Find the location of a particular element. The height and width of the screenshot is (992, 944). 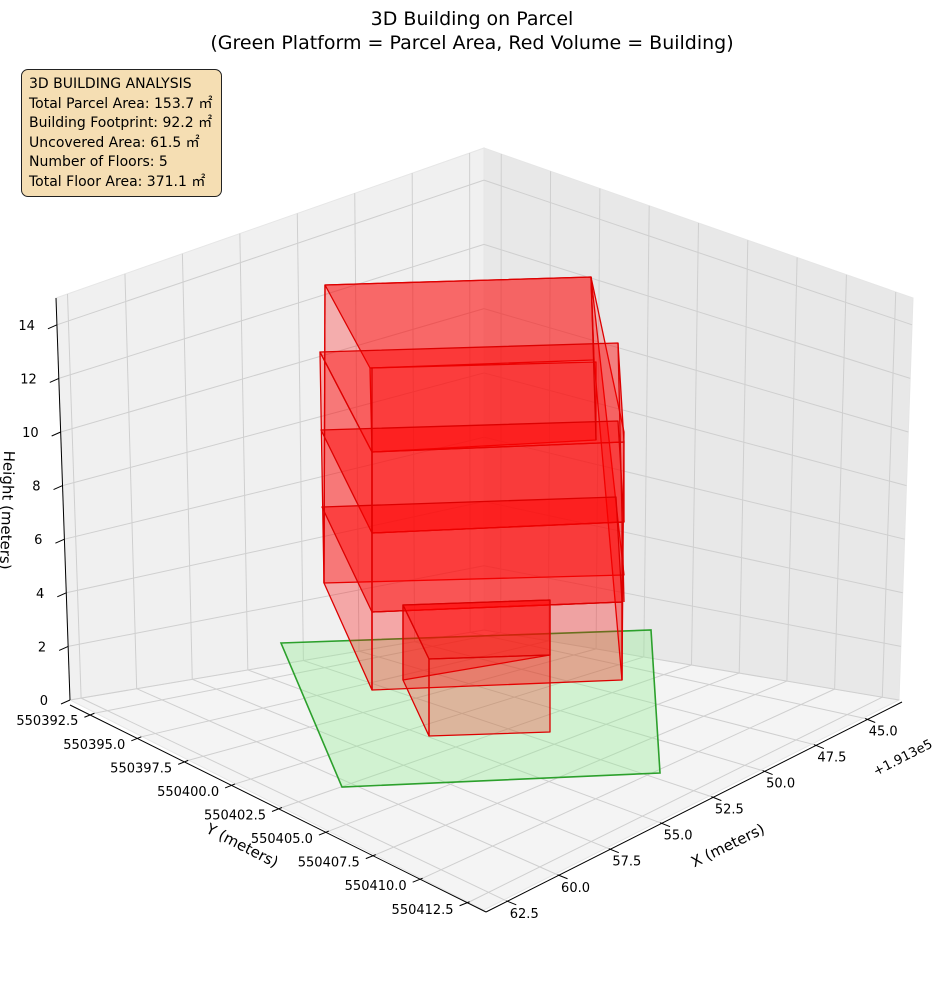

z-axis-label: Height (meters) is located at coordinates (9, 510).